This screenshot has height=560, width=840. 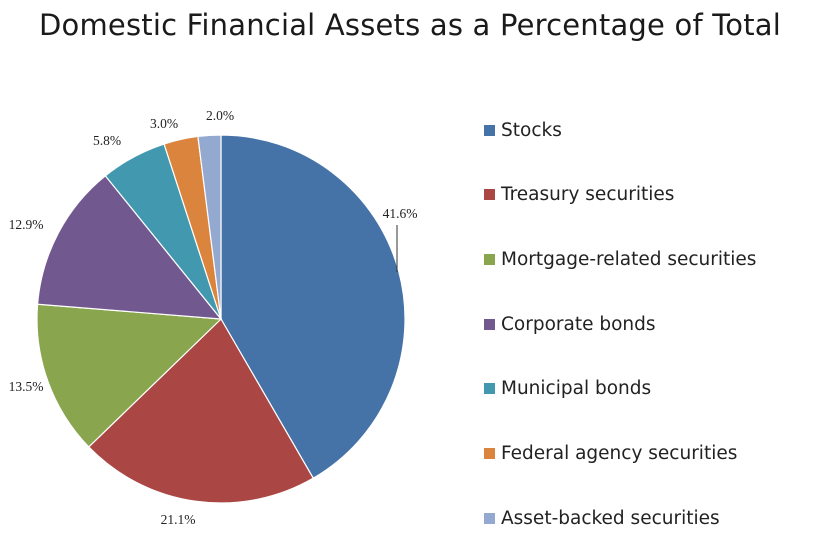 What do you see at coordinates (313, 307) in the screenshot?
I see `pie-slice-stocks` at bounding box center [313, 307].